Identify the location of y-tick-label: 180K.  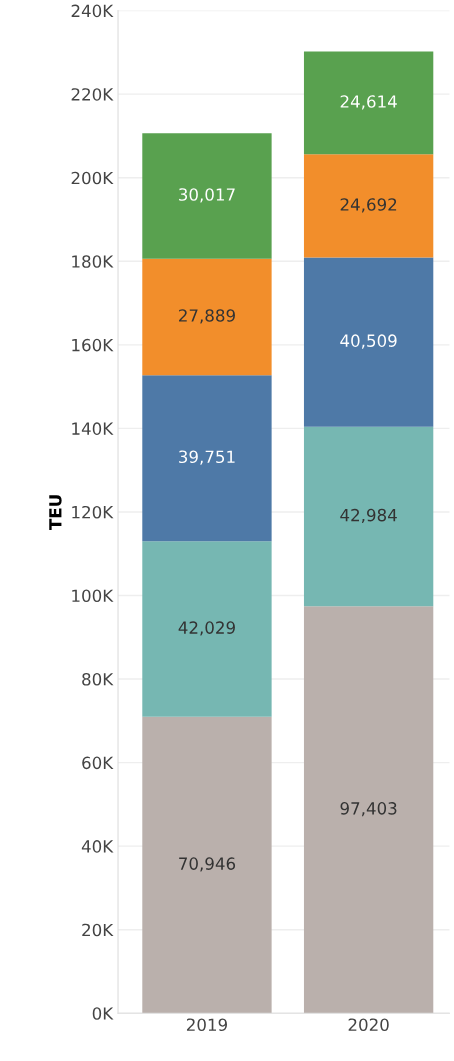
(93, 261).